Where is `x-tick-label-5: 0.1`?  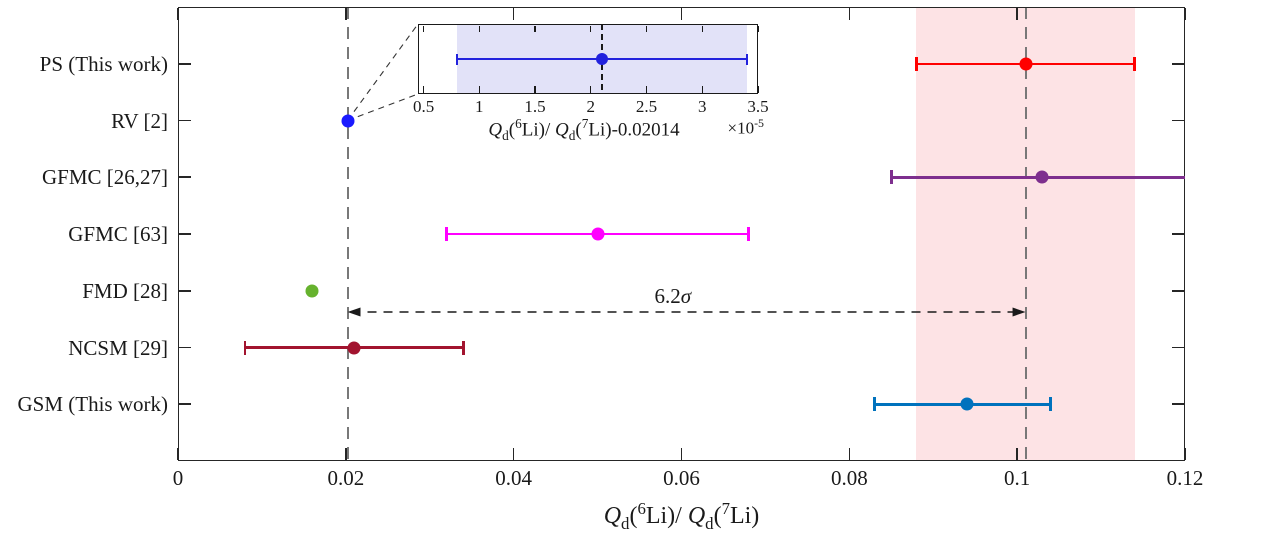
x-tick-label-5: 0.1 is located at coordinates (1017, 478).